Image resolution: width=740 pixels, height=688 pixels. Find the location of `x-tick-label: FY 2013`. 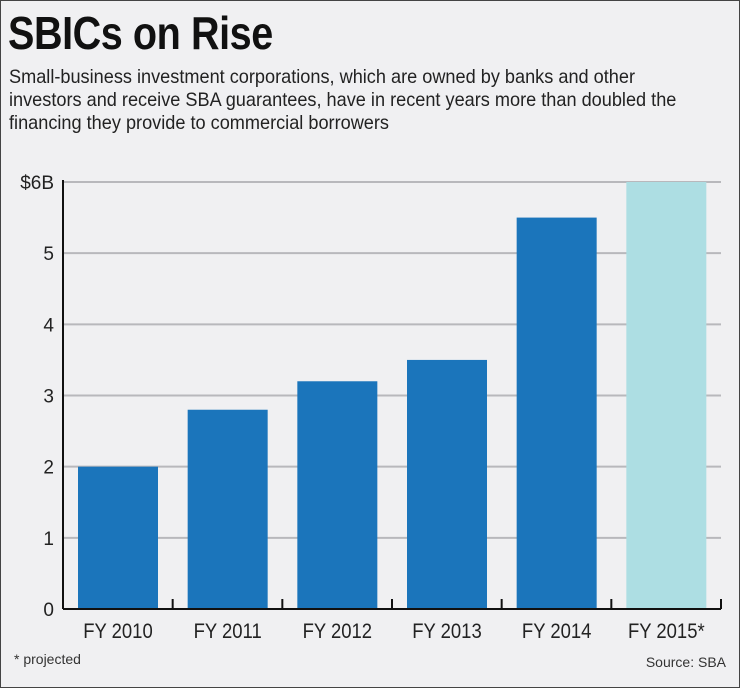

x-tick-label: FY 2013 is located at coordinates (446, 631).